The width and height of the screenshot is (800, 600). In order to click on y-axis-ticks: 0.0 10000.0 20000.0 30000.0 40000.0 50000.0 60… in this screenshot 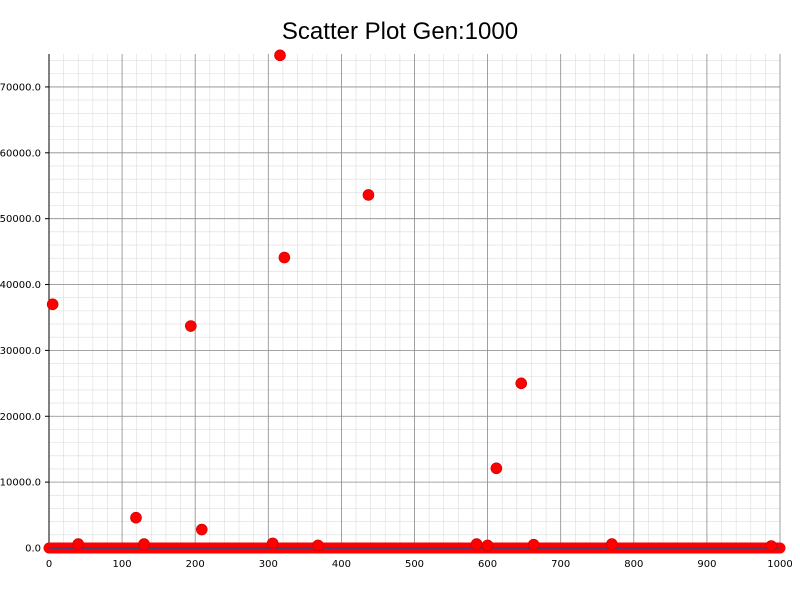, I will do `click(24, 318)`.